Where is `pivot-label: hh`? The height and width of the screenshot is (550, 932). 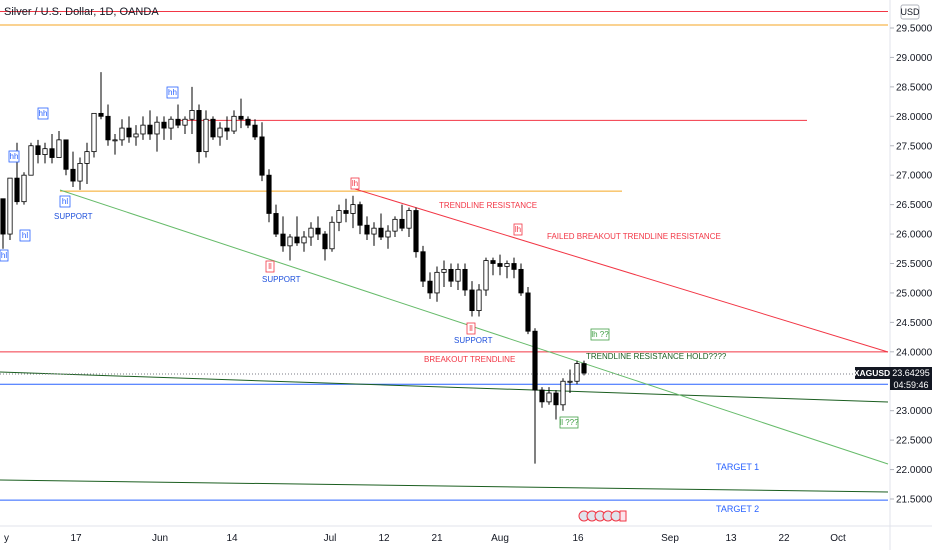 pivot-label: hh is located at coordinates (43, 113).